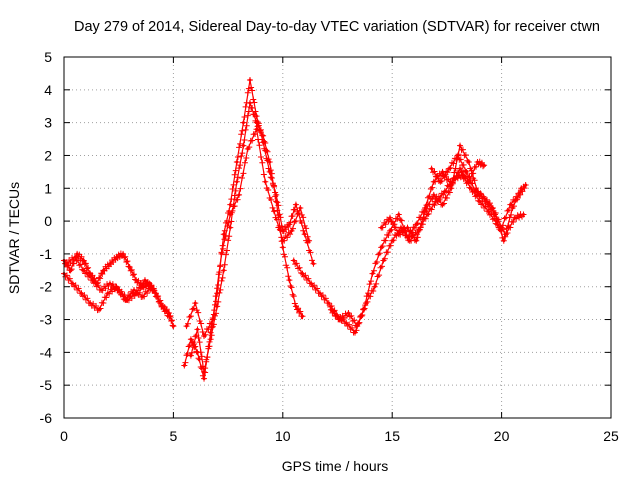 Image resolution: width=640 pixels, height=480 pixels. What do you see at coordinates (46, 320) in the screenshot?
I see `y-tick-label: -3` at bounding box center [46, 320].